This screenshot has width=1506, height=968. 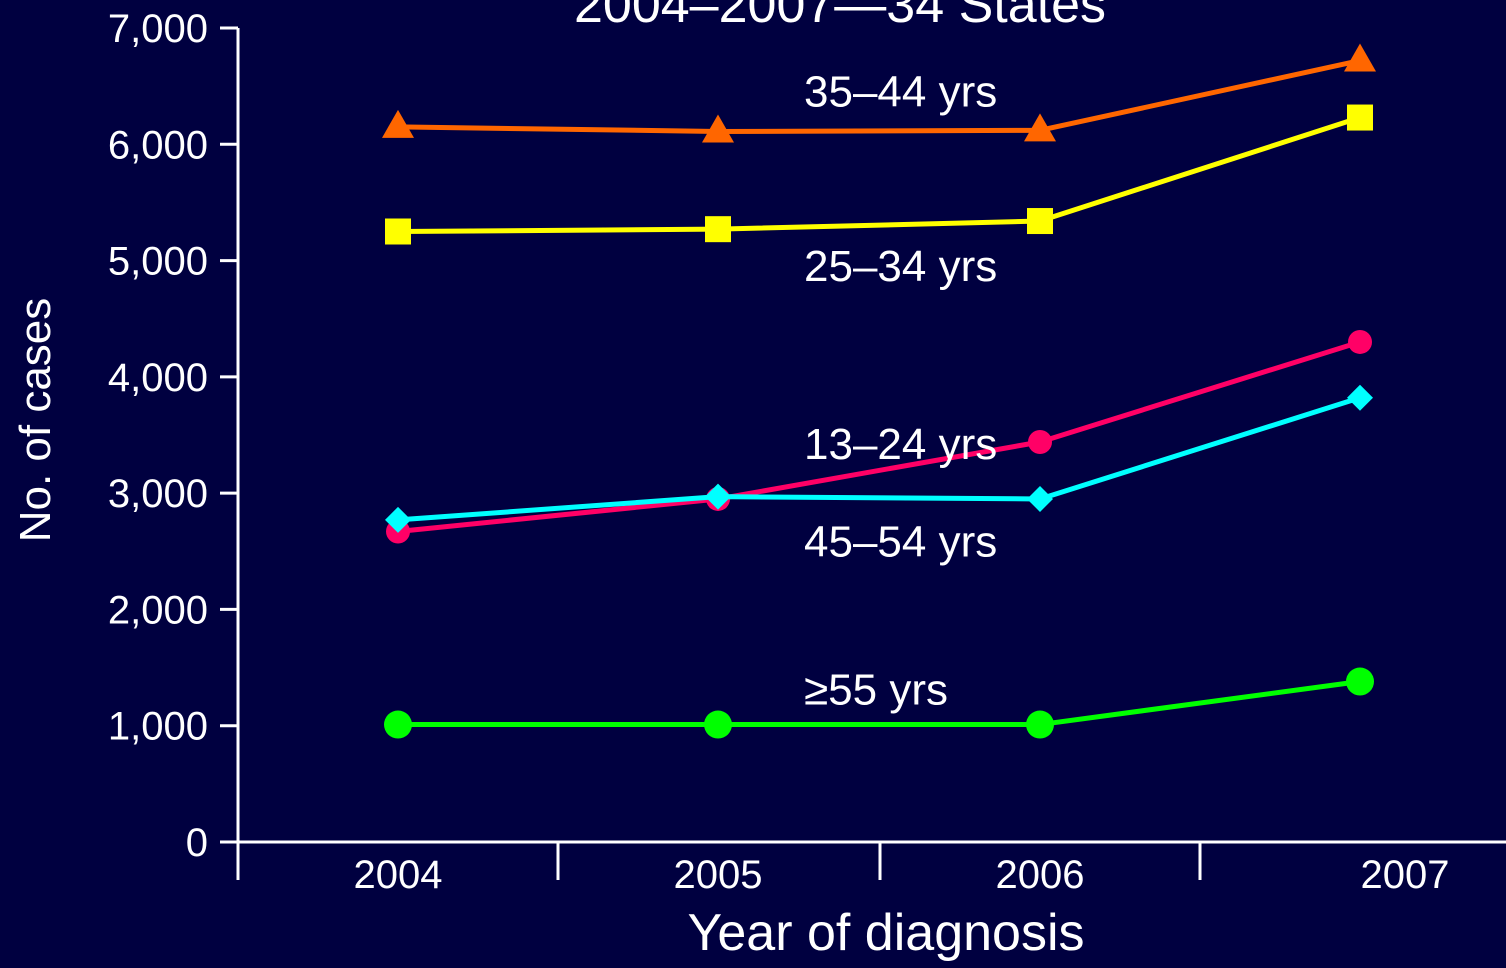 What do you see at coordinates (1405, 875) in the screenshot?
I see `x-tick-label: 2007` at bounding box center [1405, 875].